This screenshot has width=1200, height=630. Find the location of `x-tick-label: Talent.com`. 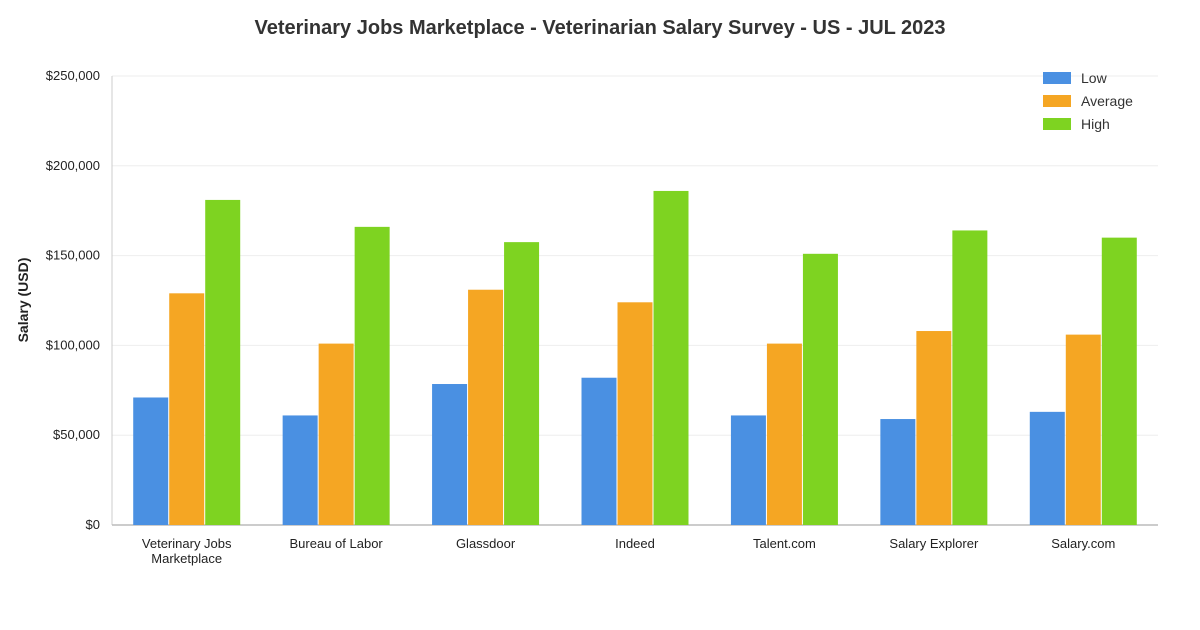

x-tick-label: Talent.com is located at coordinates (784, 543).